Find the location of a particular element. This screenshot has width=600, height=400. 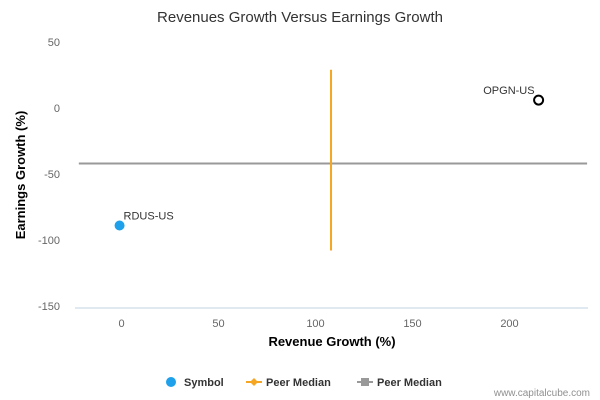

y-tick-label: -50 is located at coordinates (52, 175).